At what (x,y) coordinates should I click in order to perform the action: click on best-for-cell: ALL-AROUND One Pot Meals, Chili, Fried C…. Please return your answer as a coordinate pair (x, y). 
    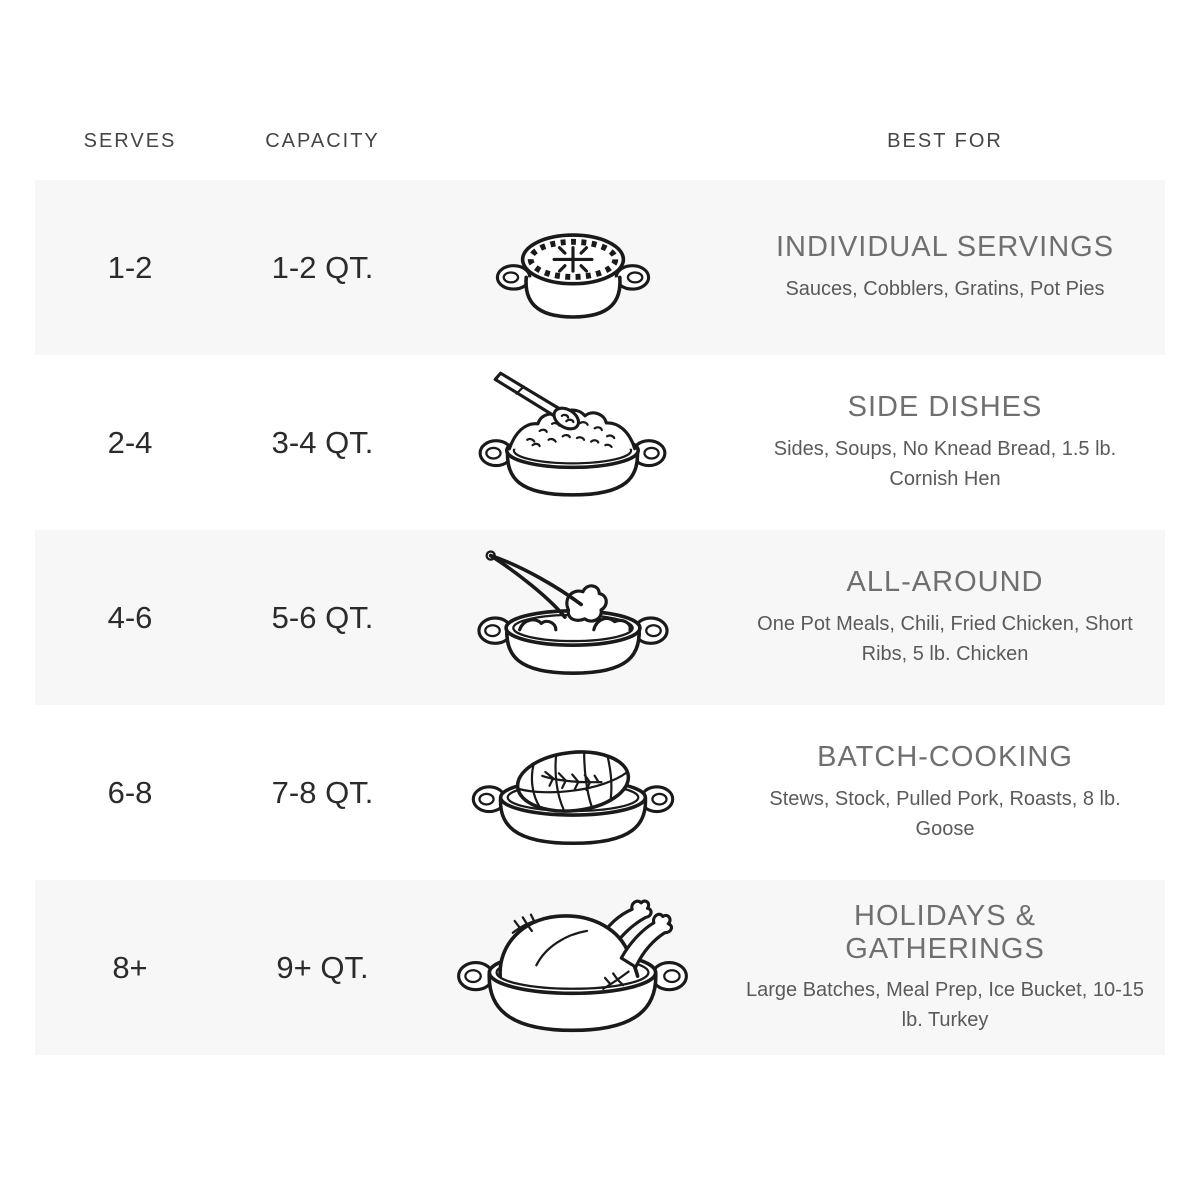
    Looking at the image, I should click on (945, 617).